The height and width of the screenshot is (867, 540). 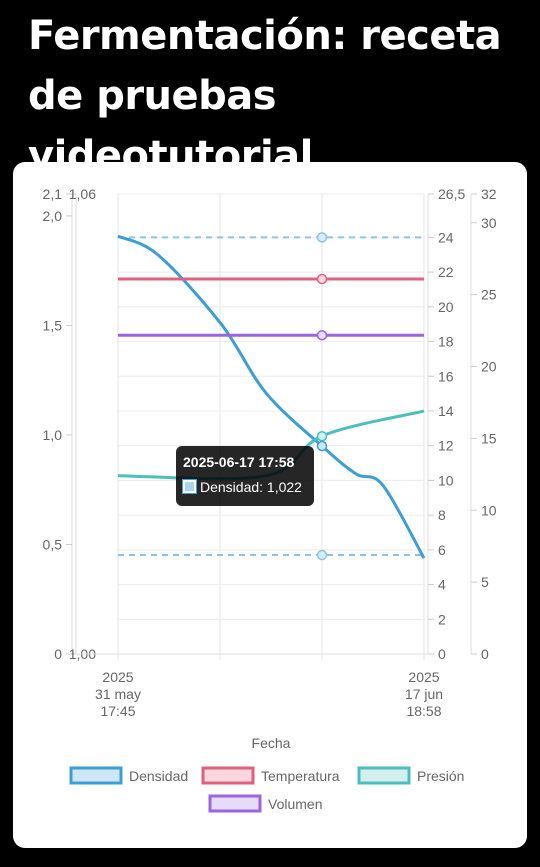 I want to click on pressure-axis-tick-label: 10, so click(x=489, y=510).